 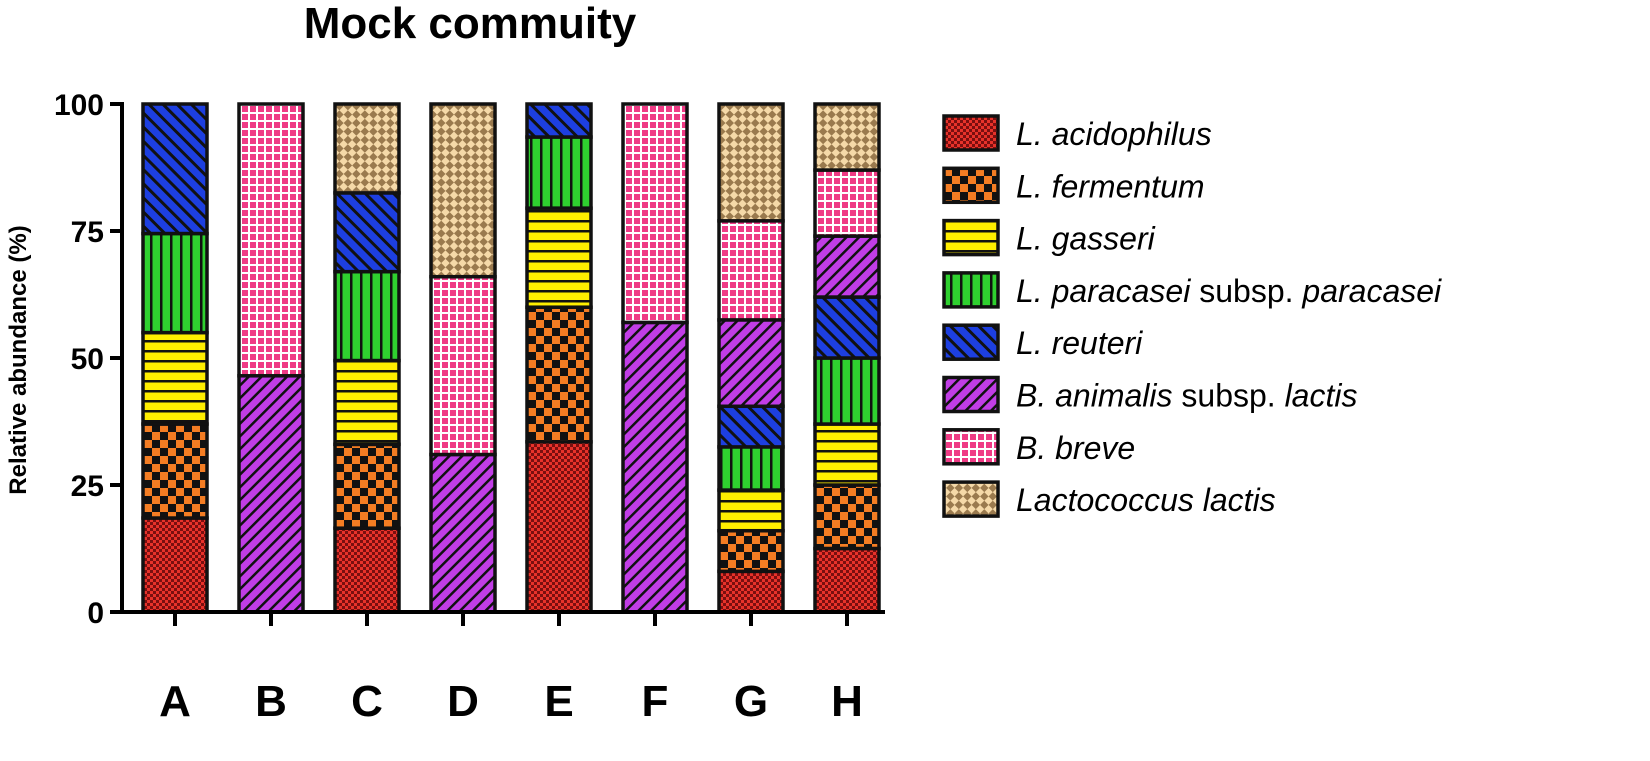 What do you see at coordinates (559, 374) in the screenshot?
I see `bar-segment: L. fermentum: 26.5` at bounding box center [559, 374].